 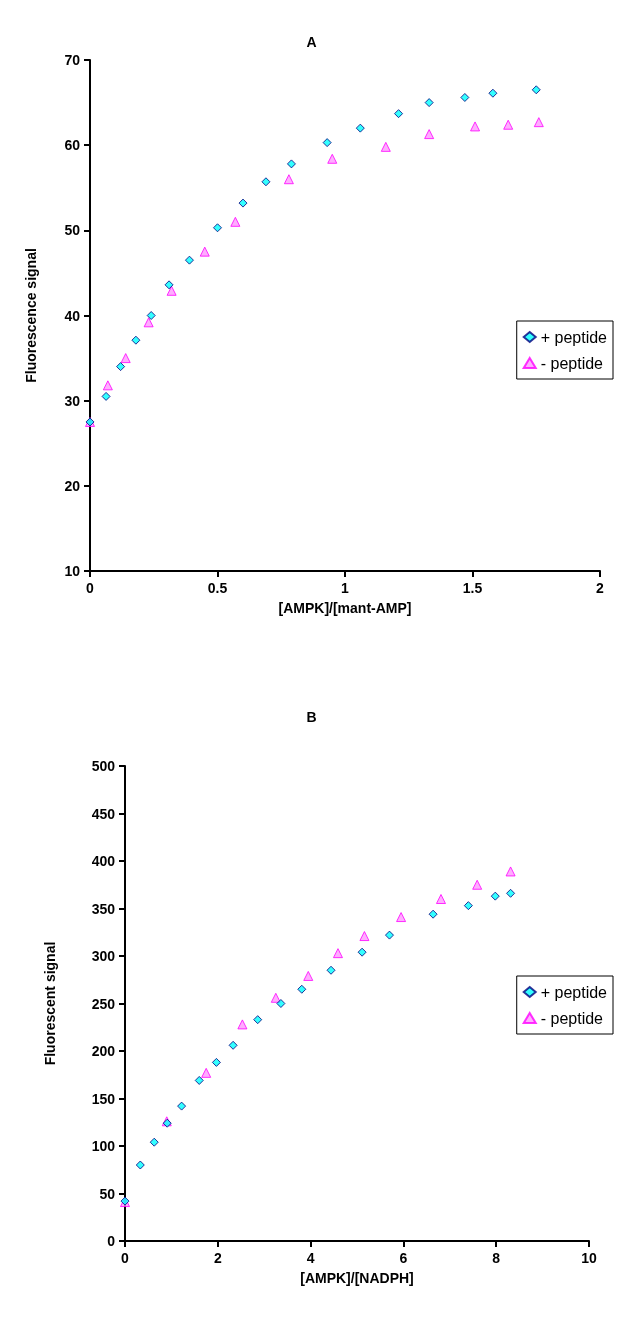 I want to click on y-tick-label: 0, so click(x=111, y=1241).